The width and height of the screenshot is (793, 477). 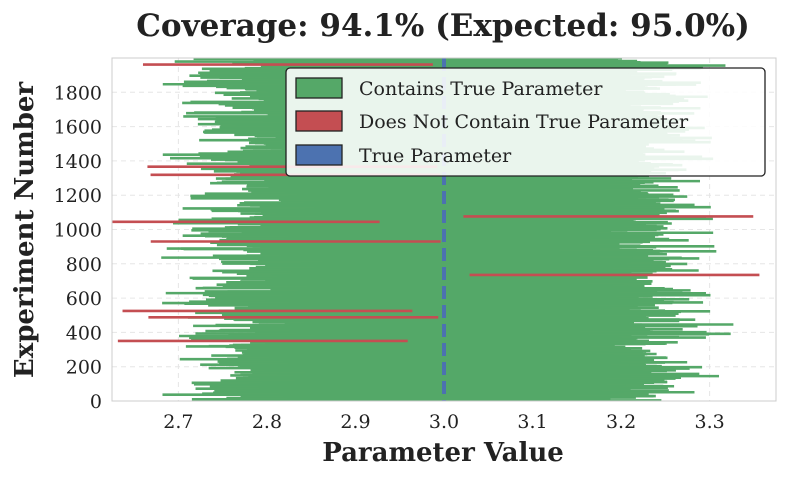 What do you see at coordinates (355, 422) in the screenshot?
I see `x-tick-label: 2.9` at bounding box center [355, 422].